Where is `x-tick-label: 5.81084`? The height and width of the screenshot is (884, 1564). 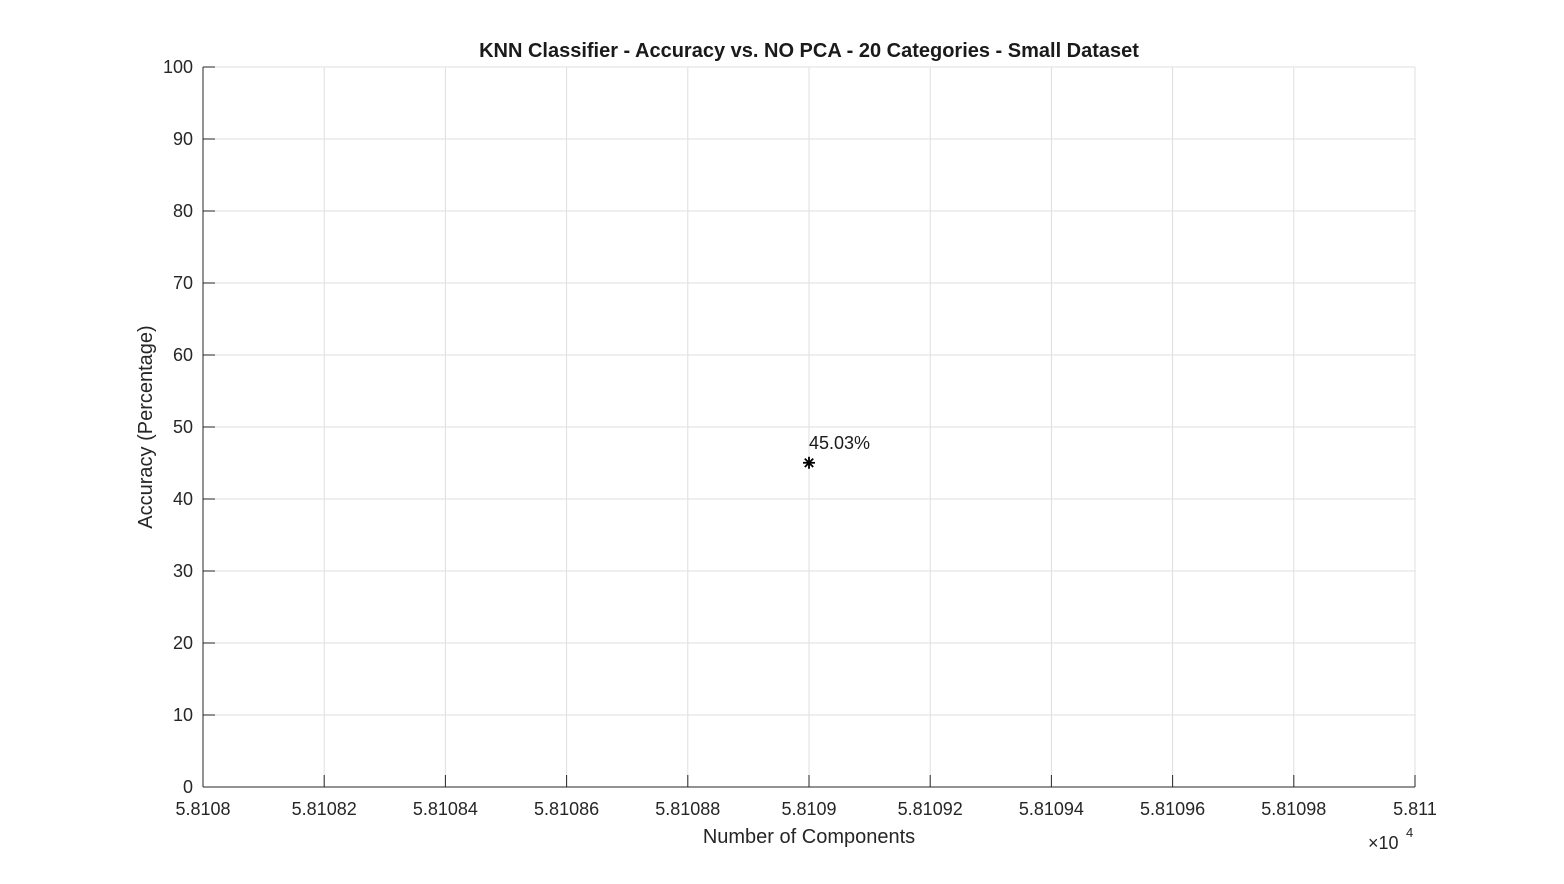
x-tick-label: 5.81084 is located at coordinates (445, 809).